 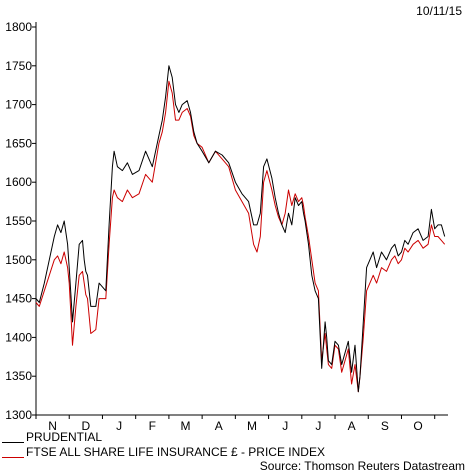 What do you see at coordinates (18, 415) in the screenshot?
I see `y-tick-label: 1300` at bounding box center [18, 415].